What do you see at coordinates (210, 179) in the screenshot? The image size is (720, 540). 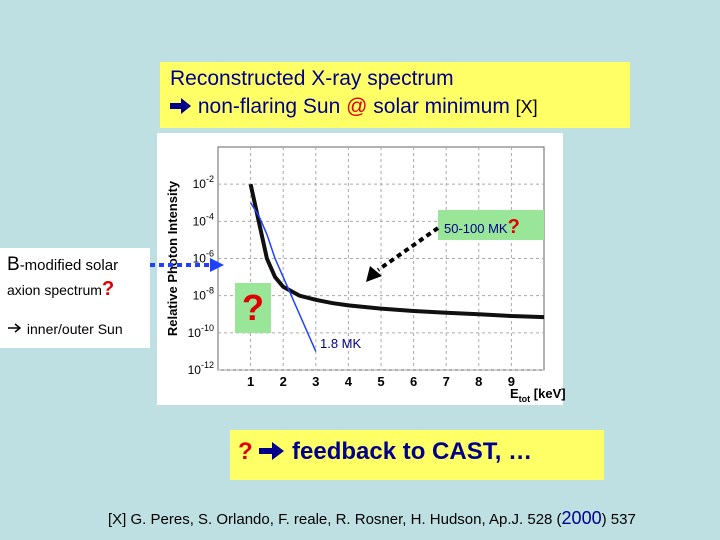 I see `tick-exp: -2` at bounding box center [210, 179].